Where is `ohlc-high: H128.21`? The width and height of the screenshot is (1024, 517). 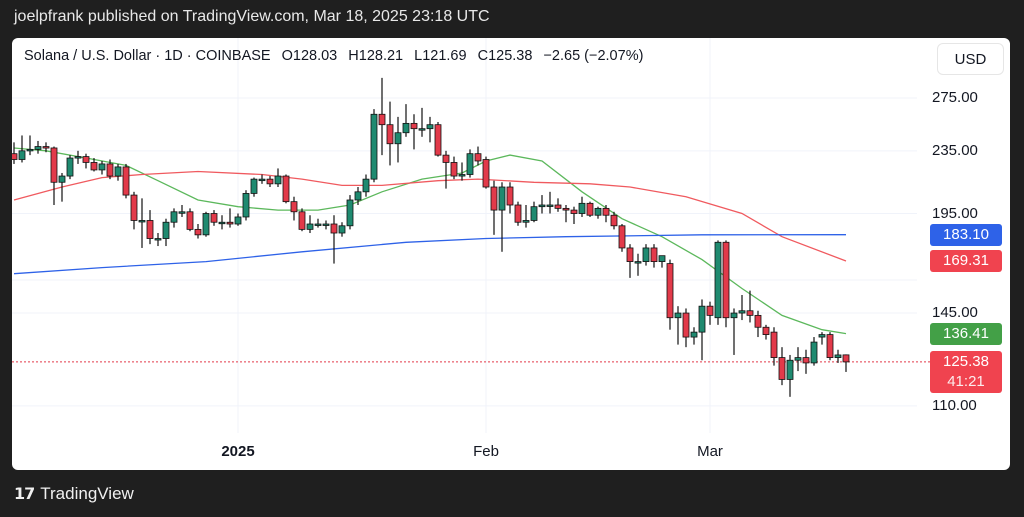
ohlc-high: H128.21 is located at coordinates (376, 56).